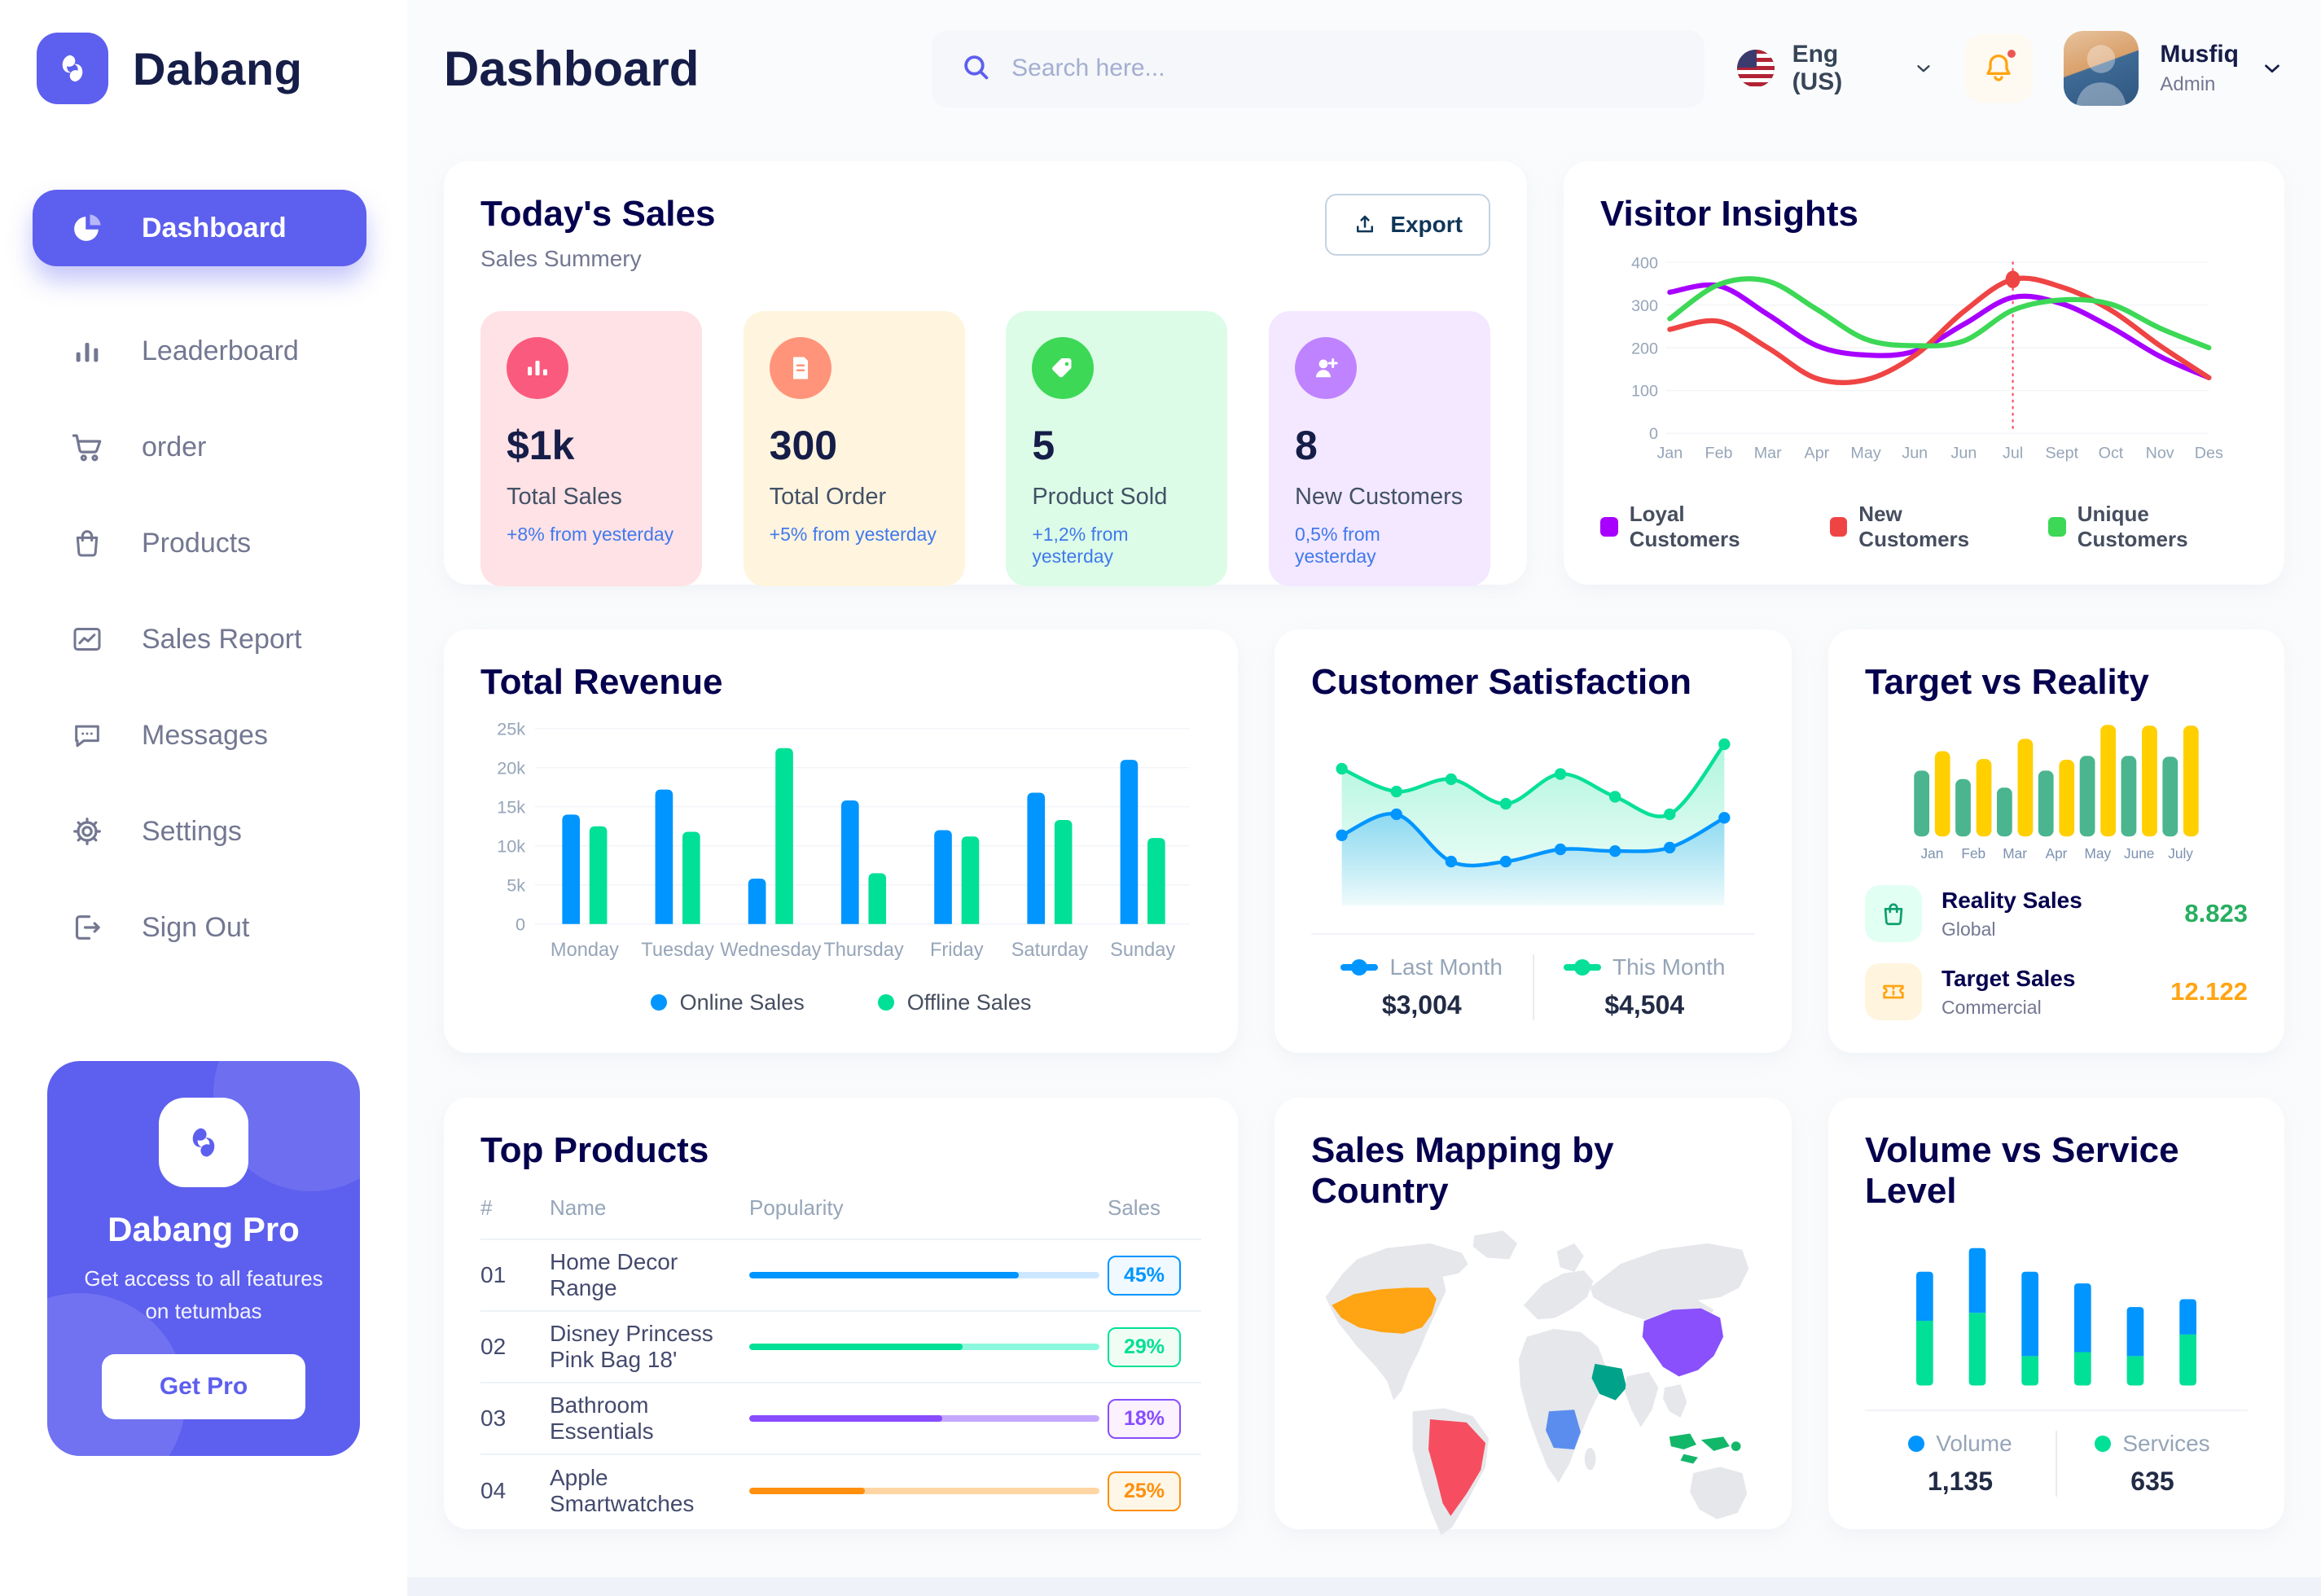 The height and width of the screenshot is (1596, 2321). I want to click on target-sales-value: 12.122, so click(2209, 992).